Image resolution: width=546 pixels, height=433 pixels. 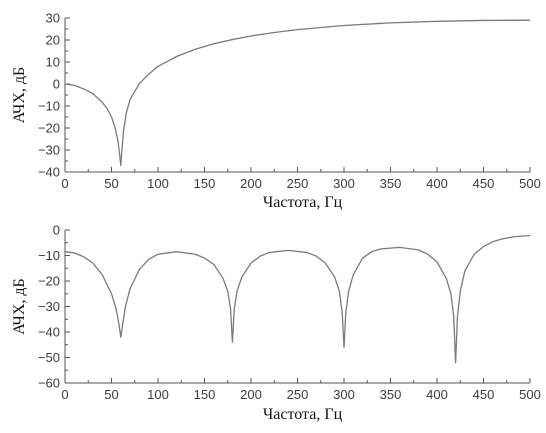 What do you see at coordinates (437, 183) in the screenshot?
I see `top-x-tick-label: 400` at bounding box center [437, 183].